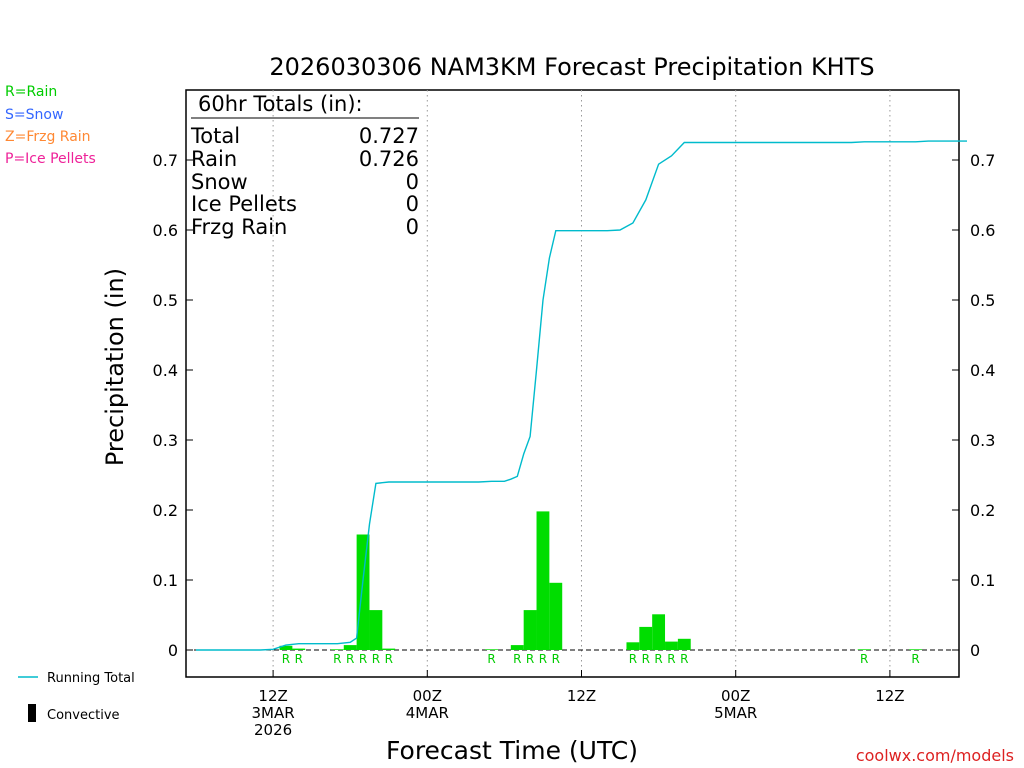 The height and width of the screenshot is (768, 1024). What do you see at coordinates (31, 92) in the screenshot?
I see `ptype-legend-rain: R=Rain` at bounding box center [31, 92].